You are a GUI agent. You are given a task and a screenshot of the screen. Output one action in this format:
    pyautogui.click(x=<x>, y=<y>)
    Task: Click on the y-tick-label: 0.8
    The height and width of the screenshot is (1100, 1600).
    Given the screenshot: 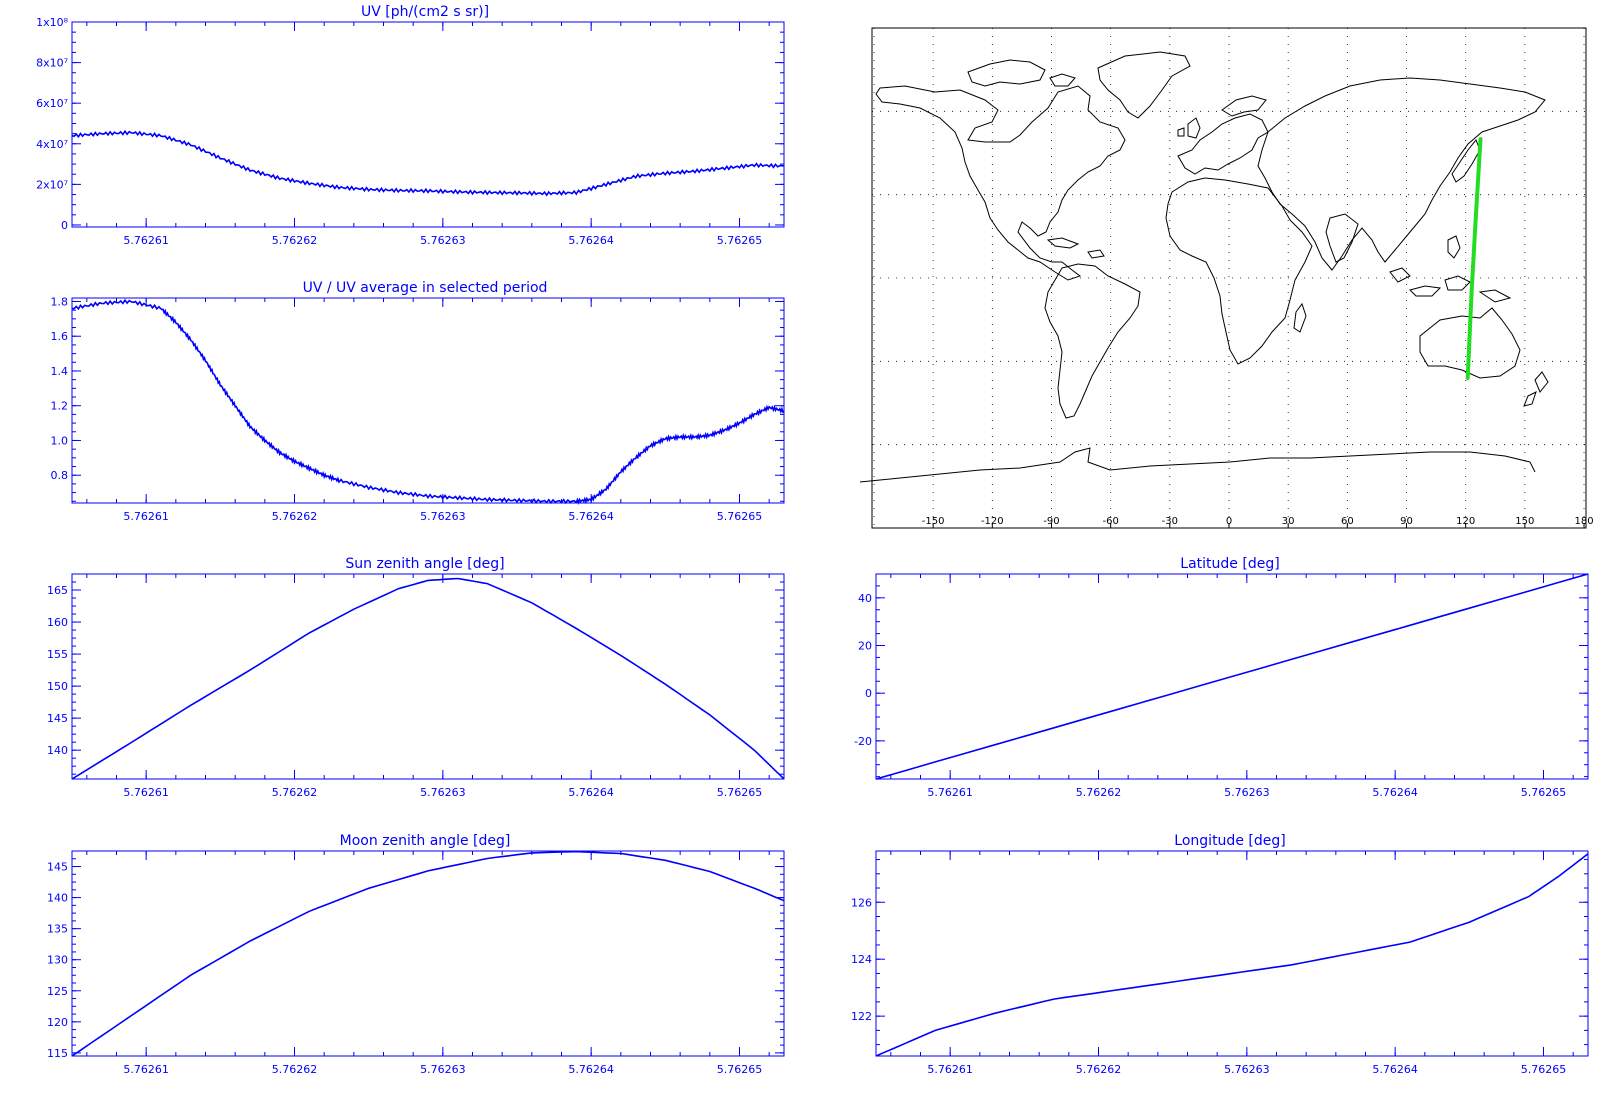 What is the action you would take?
    pyautogui.click(x=60, y=475)
    